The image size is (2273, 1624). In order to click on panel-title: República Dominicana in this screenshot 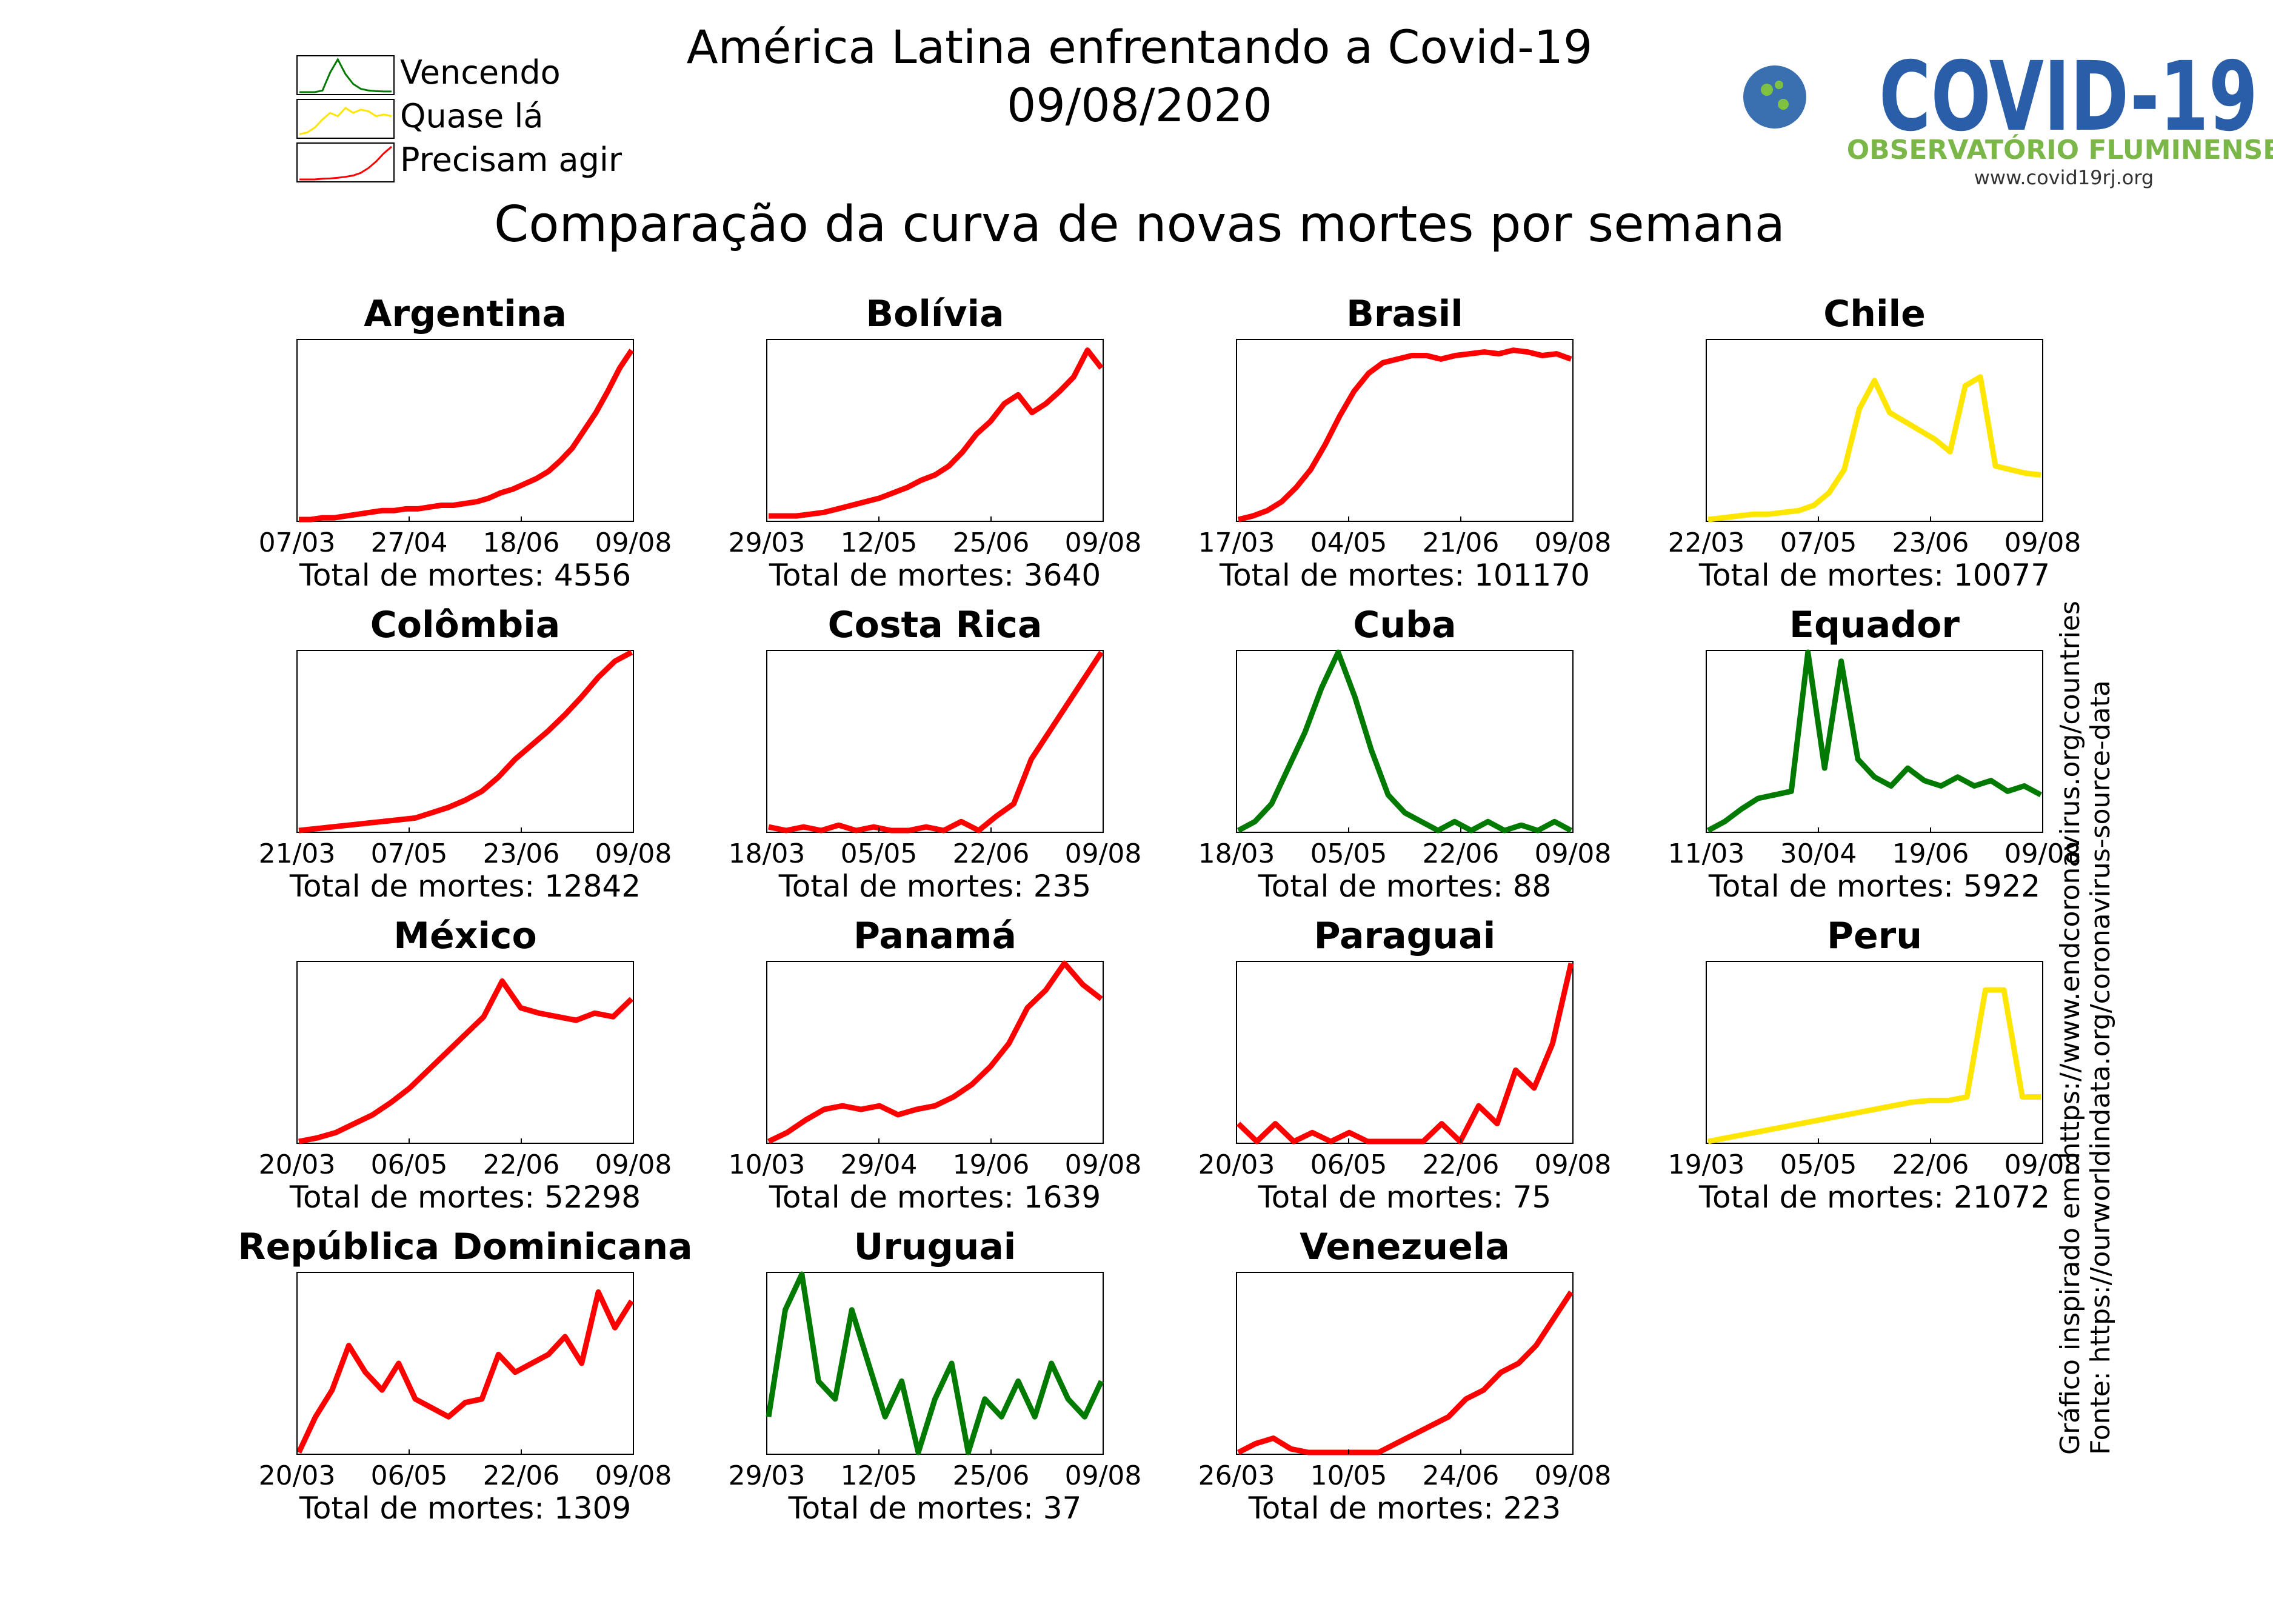, I will do `click(465, 1247)`.